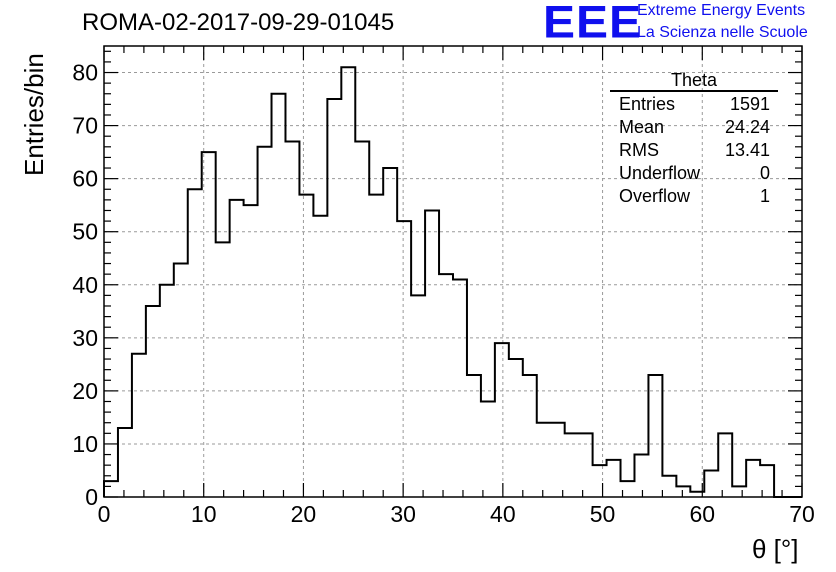  What do you see at coordinates (238, 22) in the screenshot?
I see `chart-title: ROMA-02-2017-09-29-01045` at bounding box center [238, 22].